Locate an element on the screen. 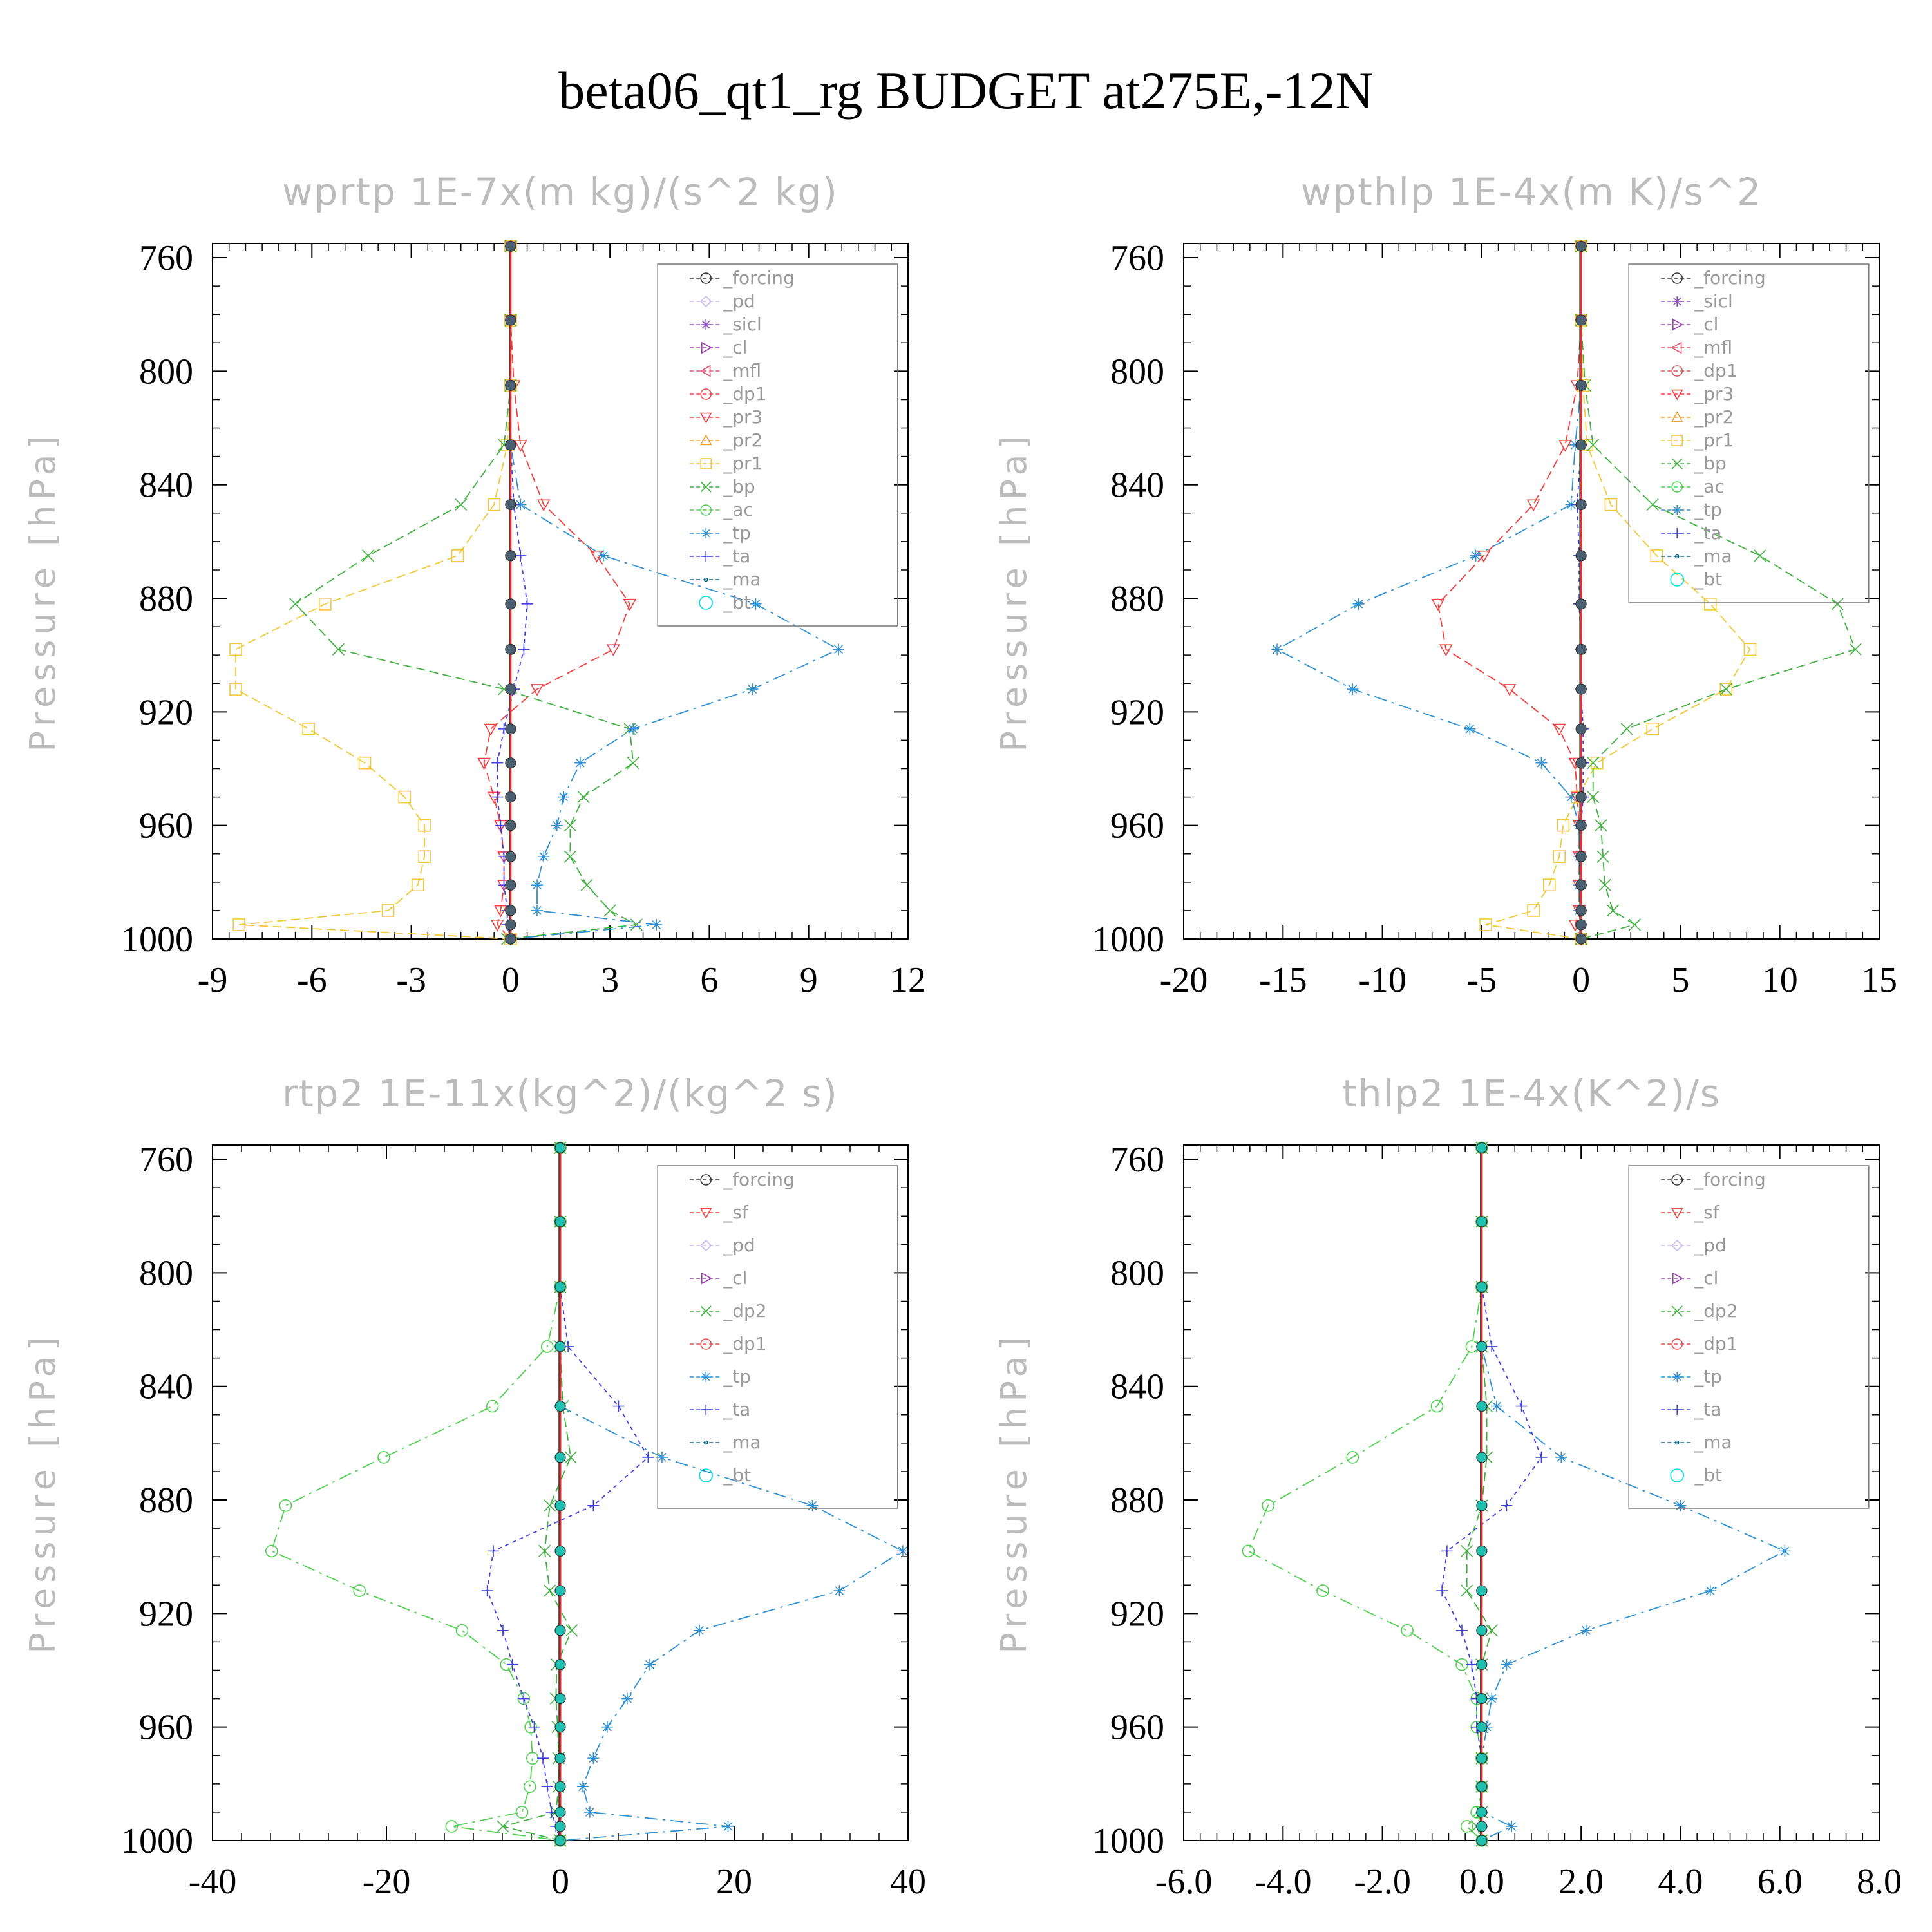  series-line_ta is located at coordinates (1492, 1494).